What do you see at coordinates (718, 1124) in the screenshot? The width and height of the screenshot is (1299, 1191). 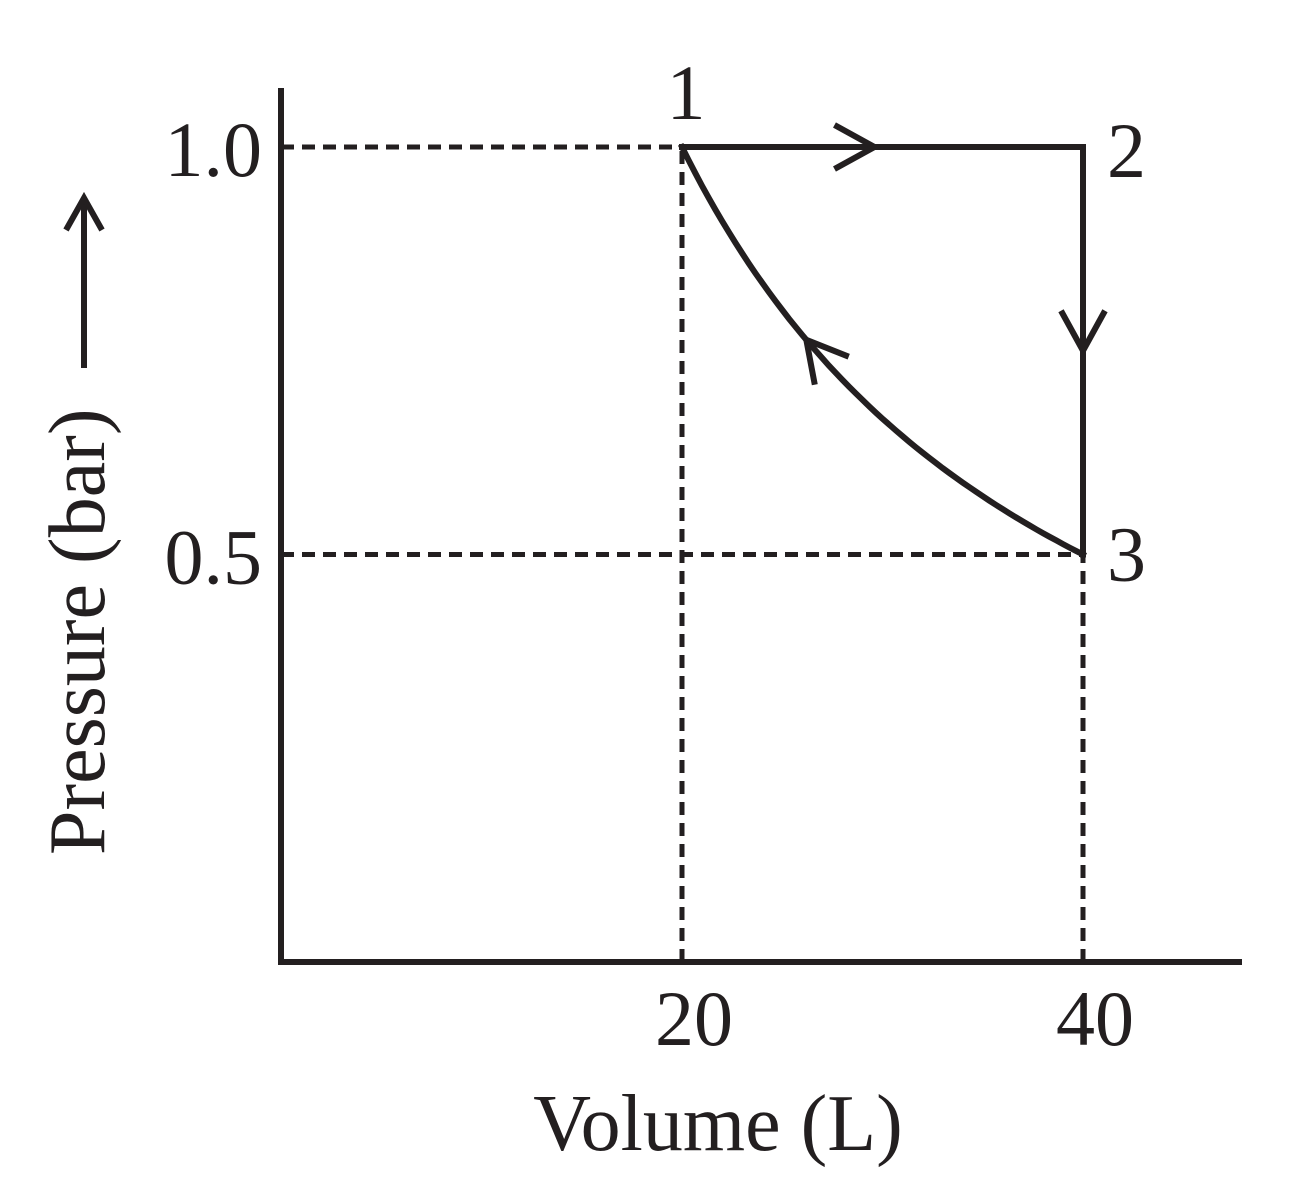 I see `x-axis-title: Volume (L)` at bounding box center [718, 1124].